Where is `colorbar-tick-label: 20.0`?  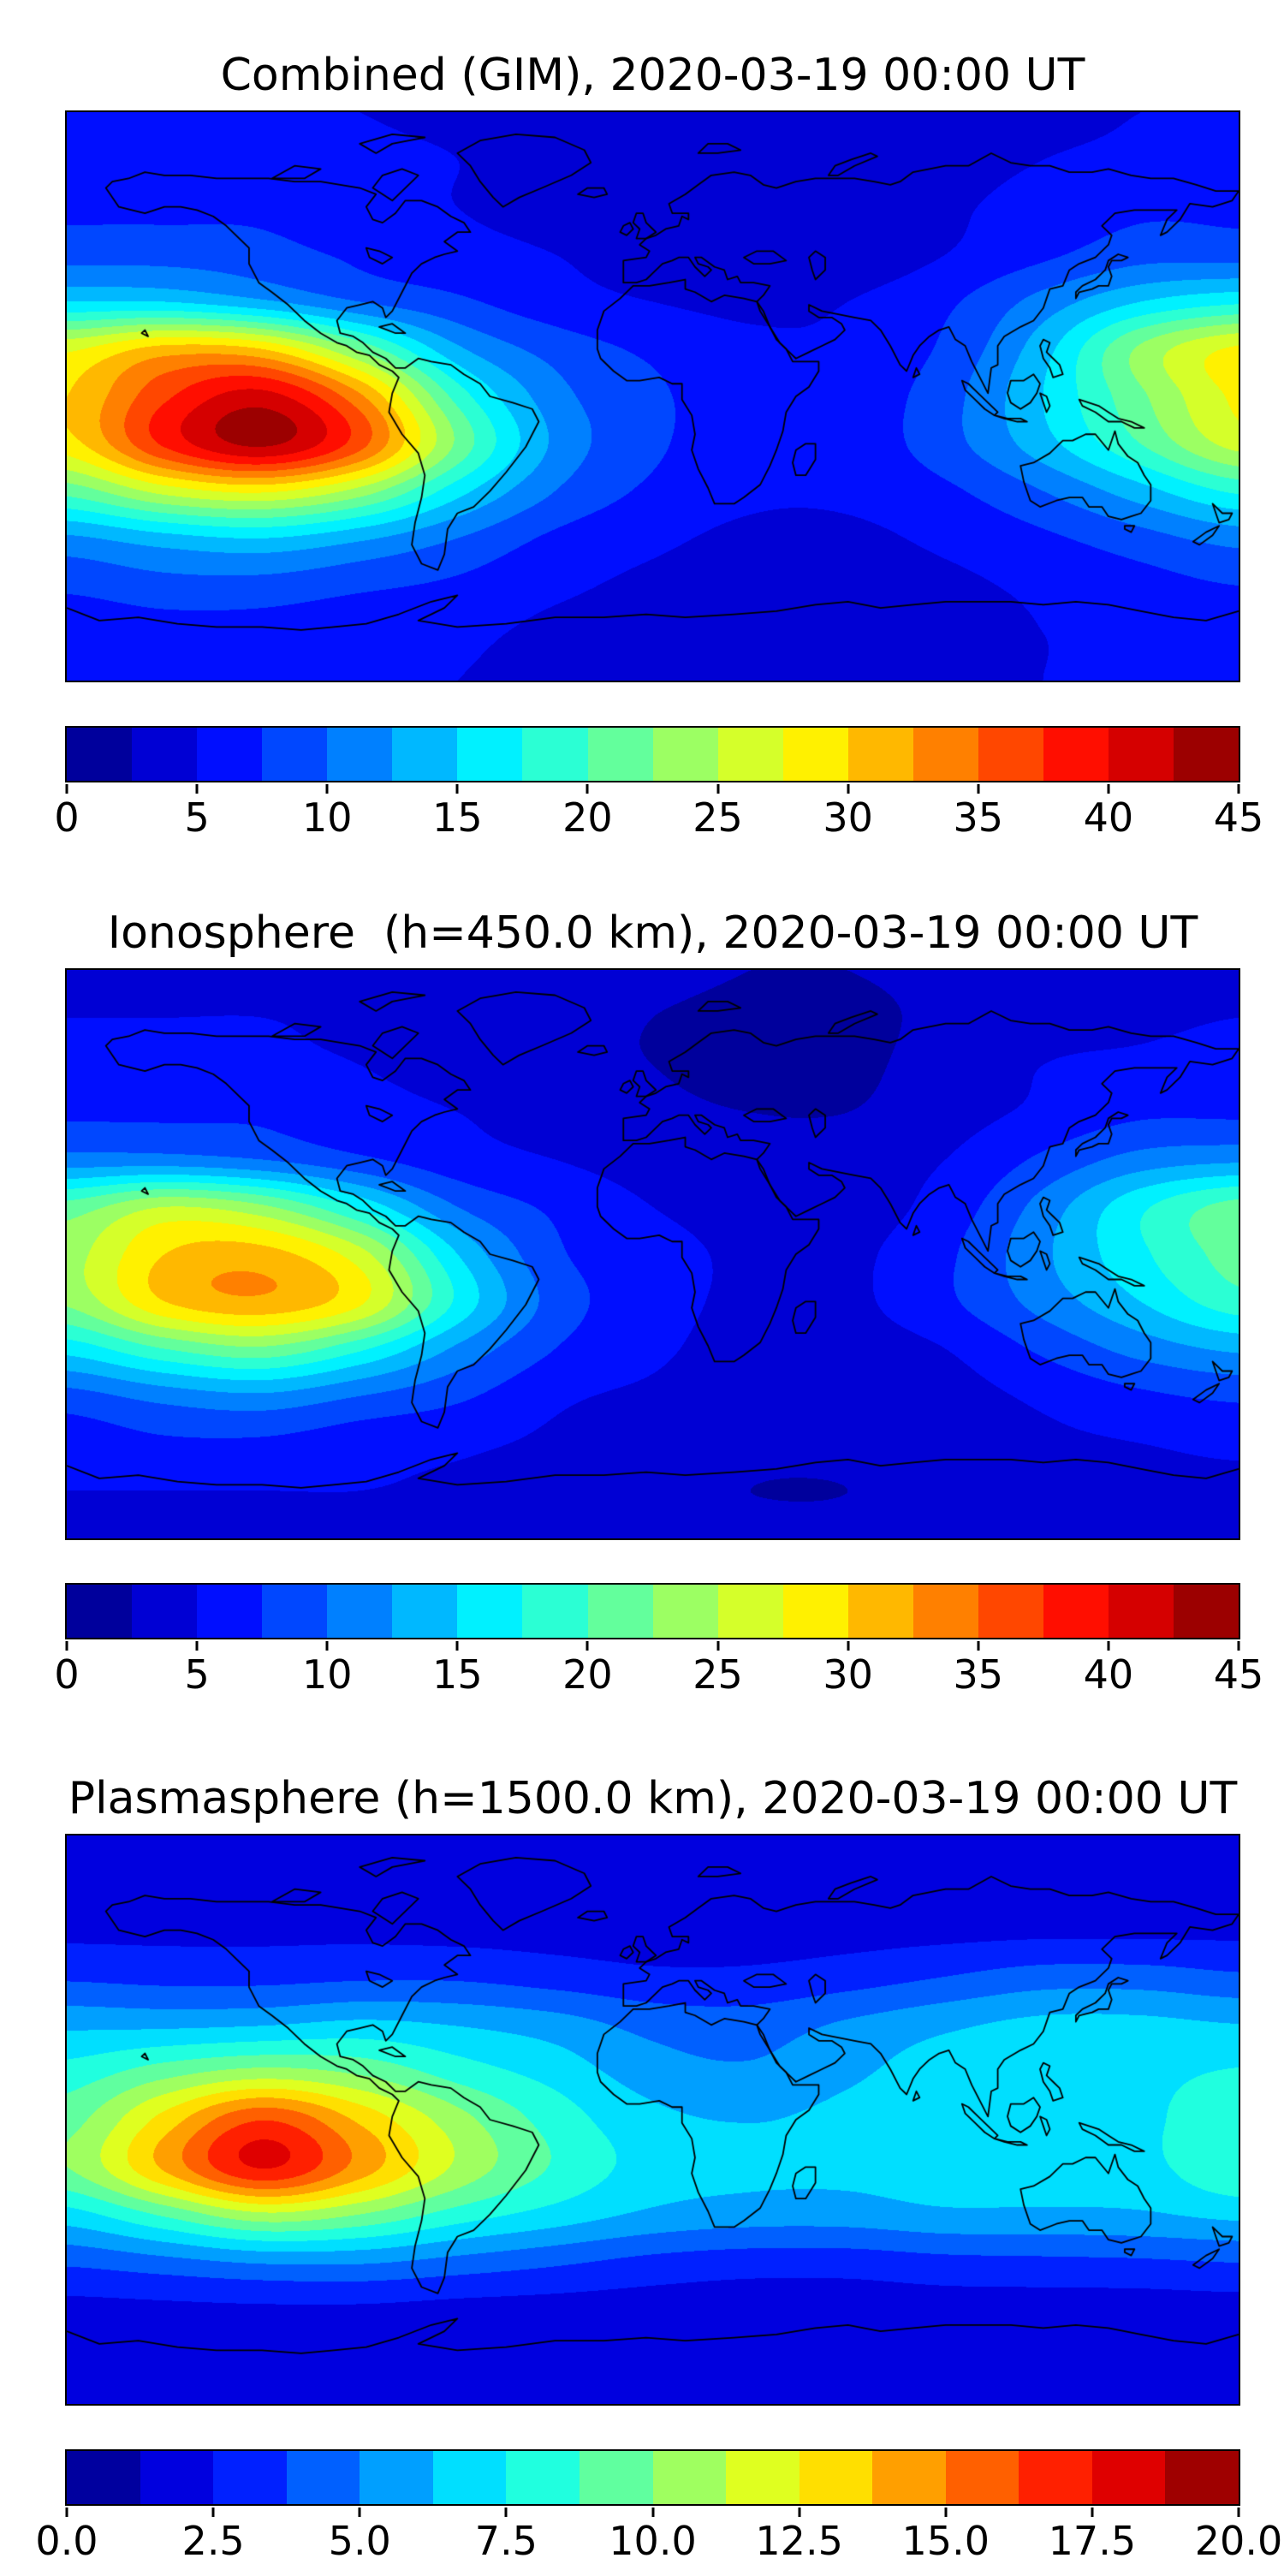 colorbar-tick-label: 20.0 is located at coordinates (1238, 2541).